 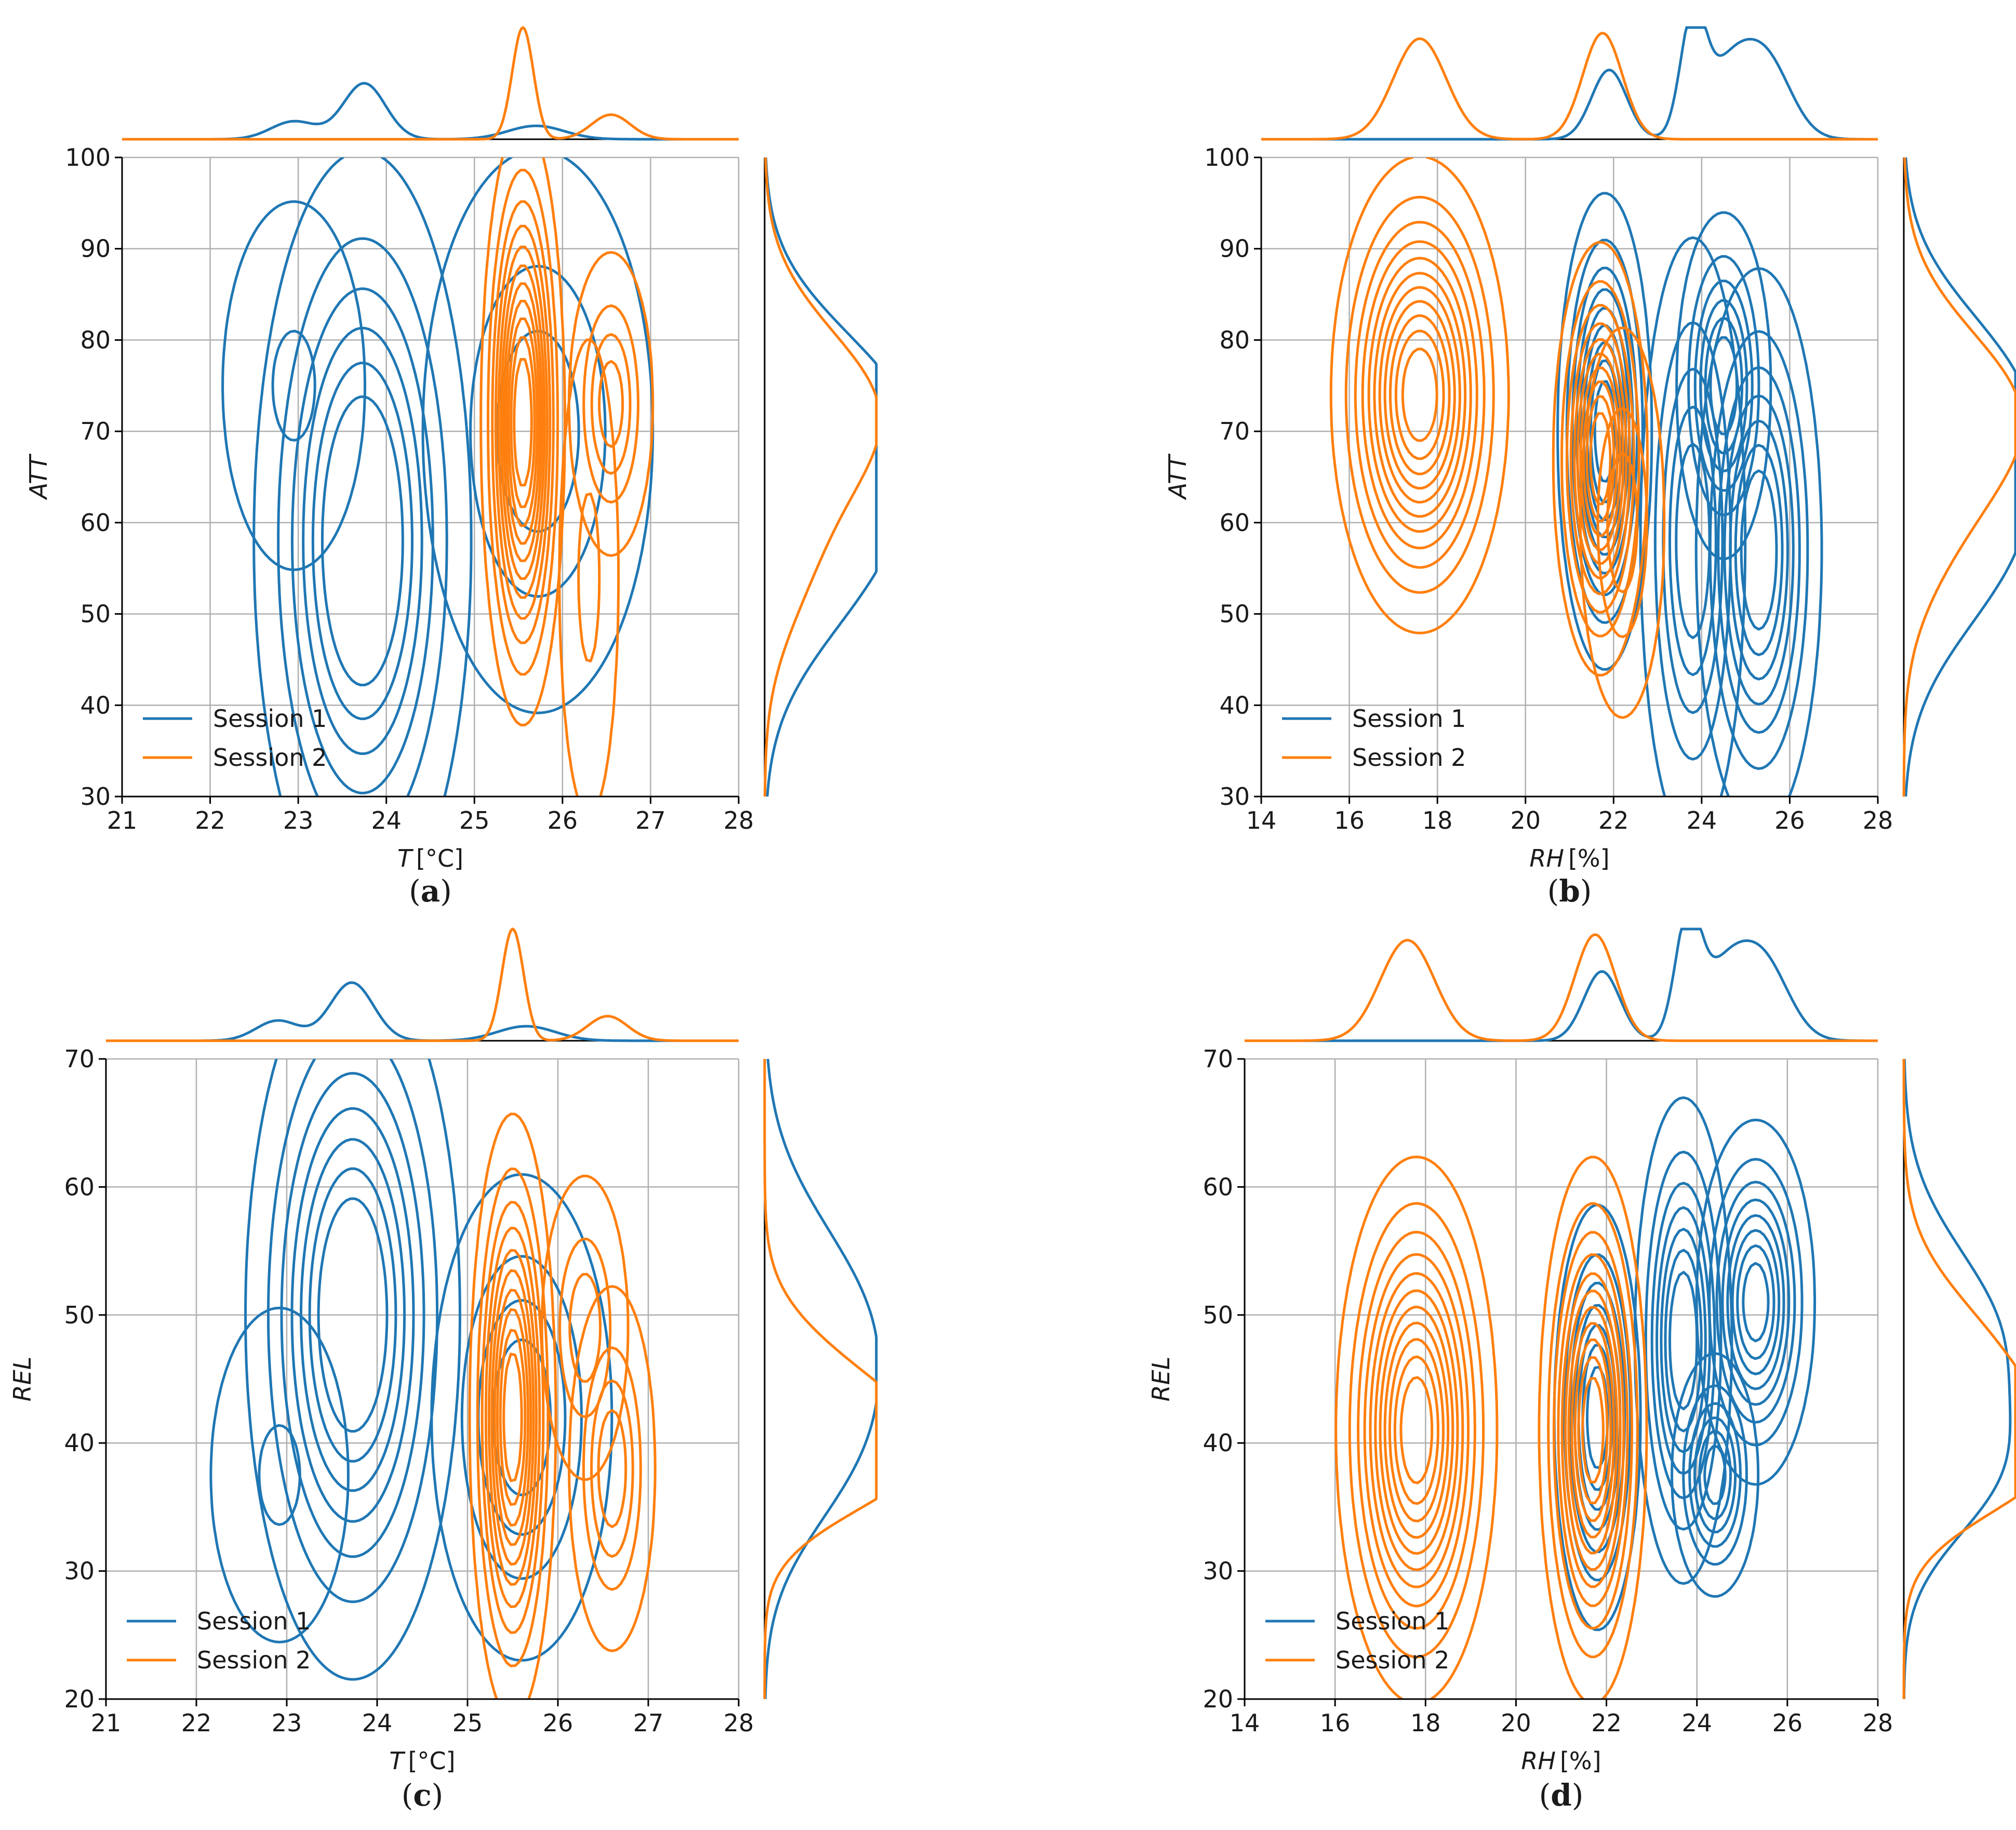 What do you see at coordinates (1178, 476) in the screenshot?
I see `y-axis-label: ATT` at bounding box center [1178, 476].